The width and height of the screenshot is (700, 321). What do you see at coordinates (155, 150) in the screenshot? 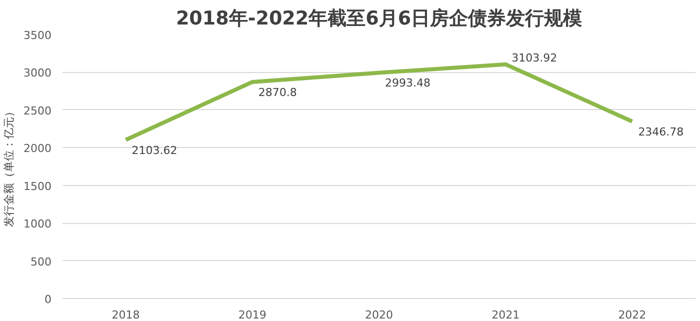
I see `data-label: 2103.62` at bounding box center [155, 150].